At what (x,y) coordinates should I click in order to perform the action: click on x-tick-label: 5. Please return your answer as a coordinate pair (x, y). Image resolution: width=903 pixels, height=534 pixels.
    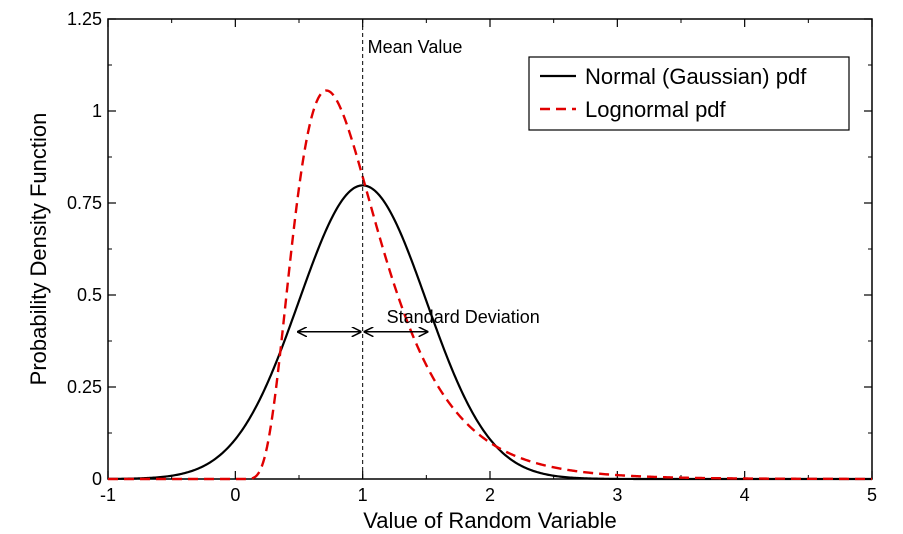
    Looking at the image, I should click on (872, 495).